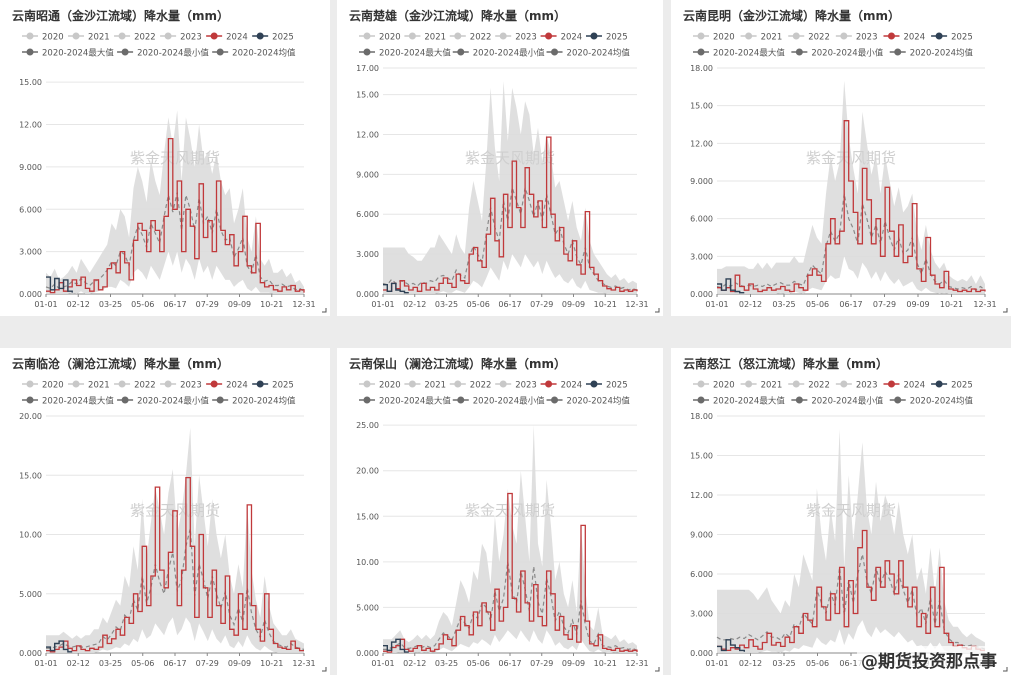 The height and width of the screenshot is (675, 1011). Describe the element at coordinates (636, 304) in the screenshot. I see `x-tick-label: 12-31` at that location.